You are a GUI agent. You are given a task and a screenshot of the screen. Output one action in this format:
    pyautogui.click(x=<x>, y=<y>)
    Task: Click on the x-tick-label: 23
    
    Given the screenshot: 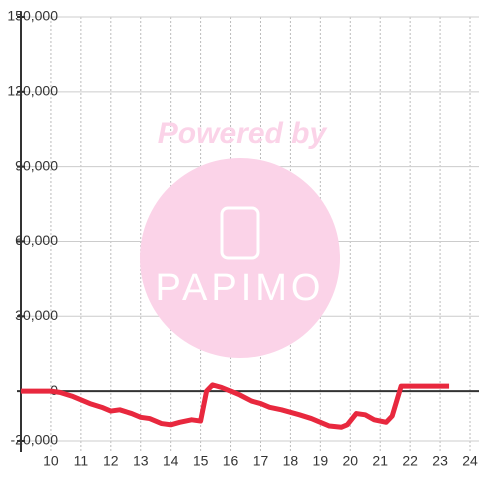 What is the action you would take?
    pyautogui.click(x=440, y=461)
    